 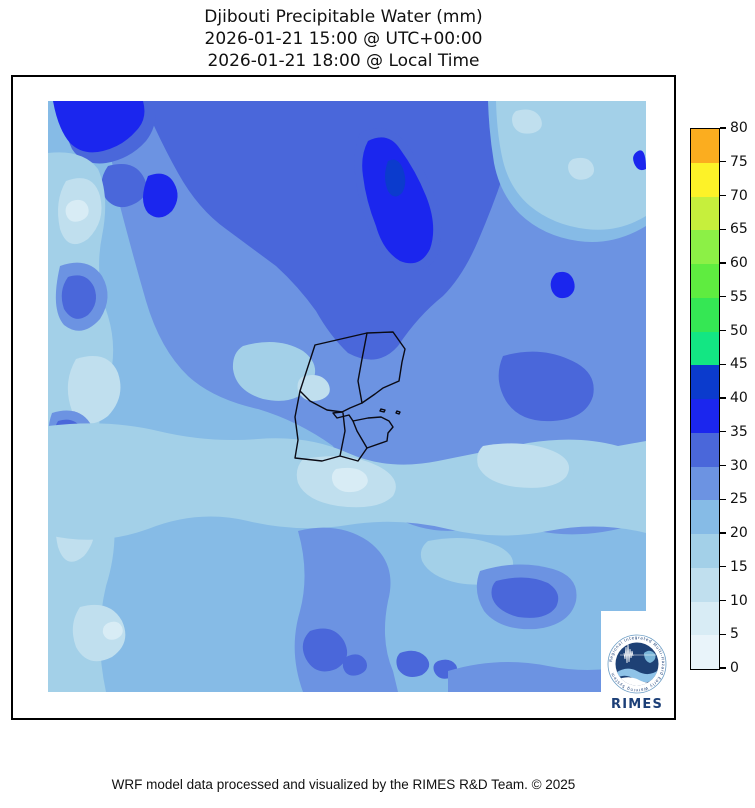 I want to click on colorbar-ticklabel: 60, so click(x=739, y=263).